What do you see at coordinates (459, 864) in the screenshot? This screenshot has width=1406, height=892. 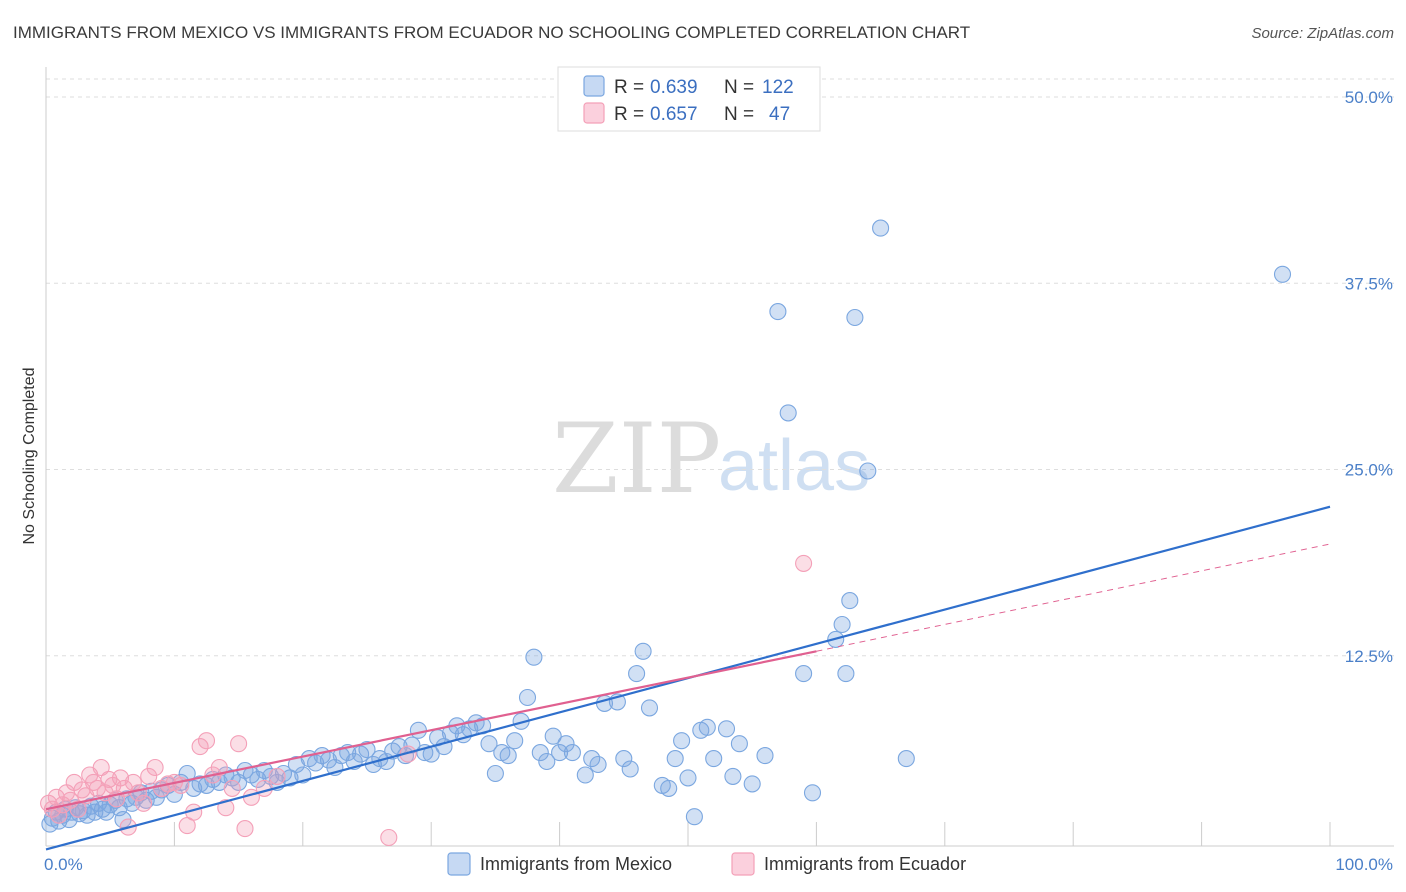 I see `bottom-legend-swatch-mexico` at bounding box center [459, 864].